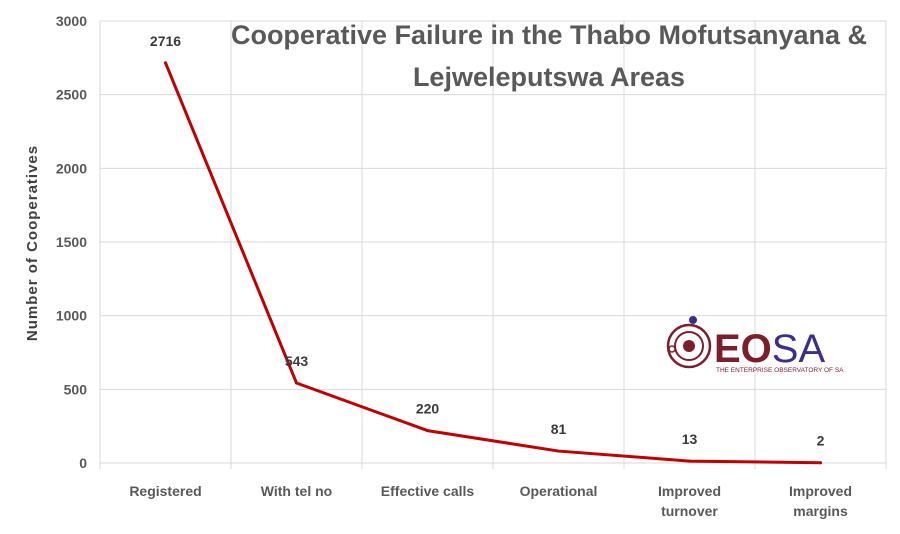 The height and width of the screenshot is (534, 900). I want to click on x-tick-label: Effective calls, so click(428, 491).